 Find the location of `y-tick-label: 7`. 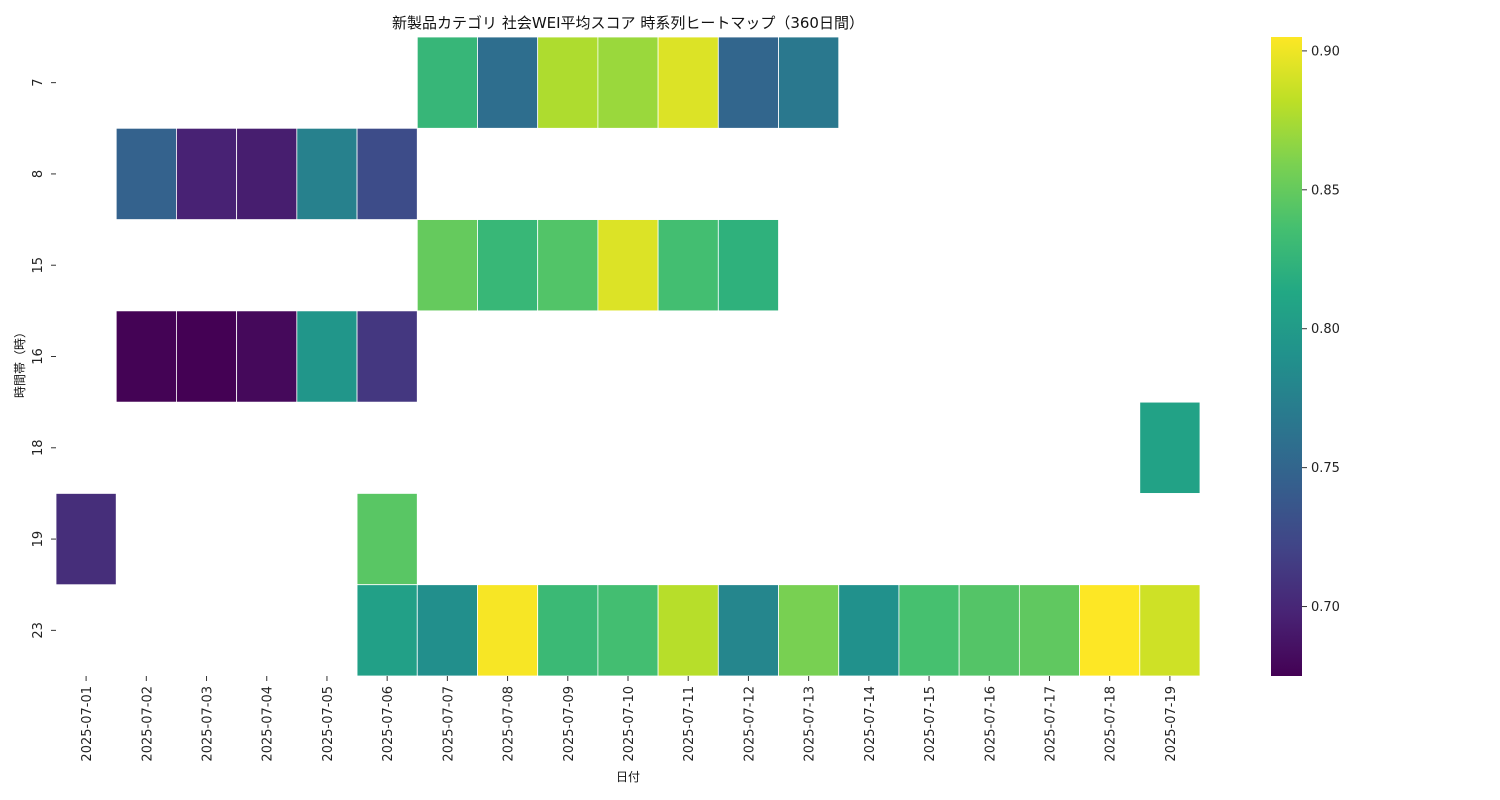

y-tick-label: 7 is located at coordinates (38, 83).